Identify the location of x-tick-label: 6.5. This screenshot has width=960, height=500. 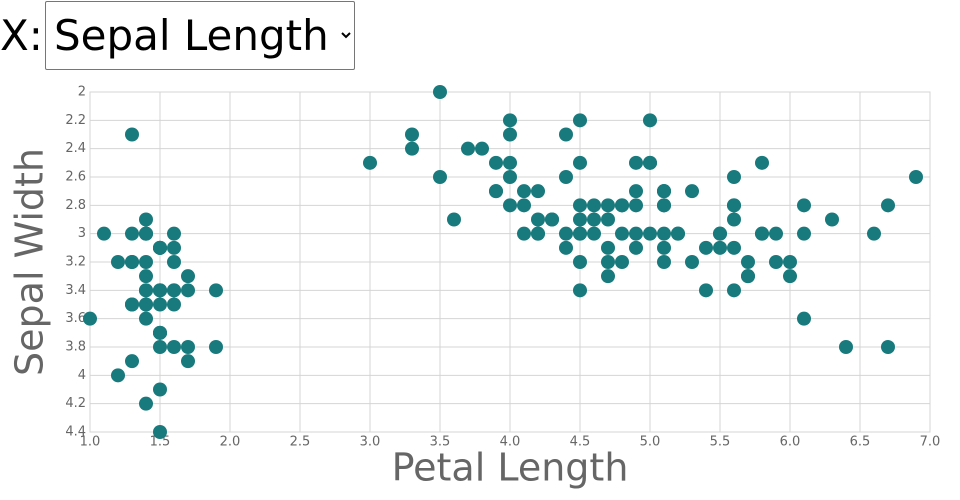
(860, 442).